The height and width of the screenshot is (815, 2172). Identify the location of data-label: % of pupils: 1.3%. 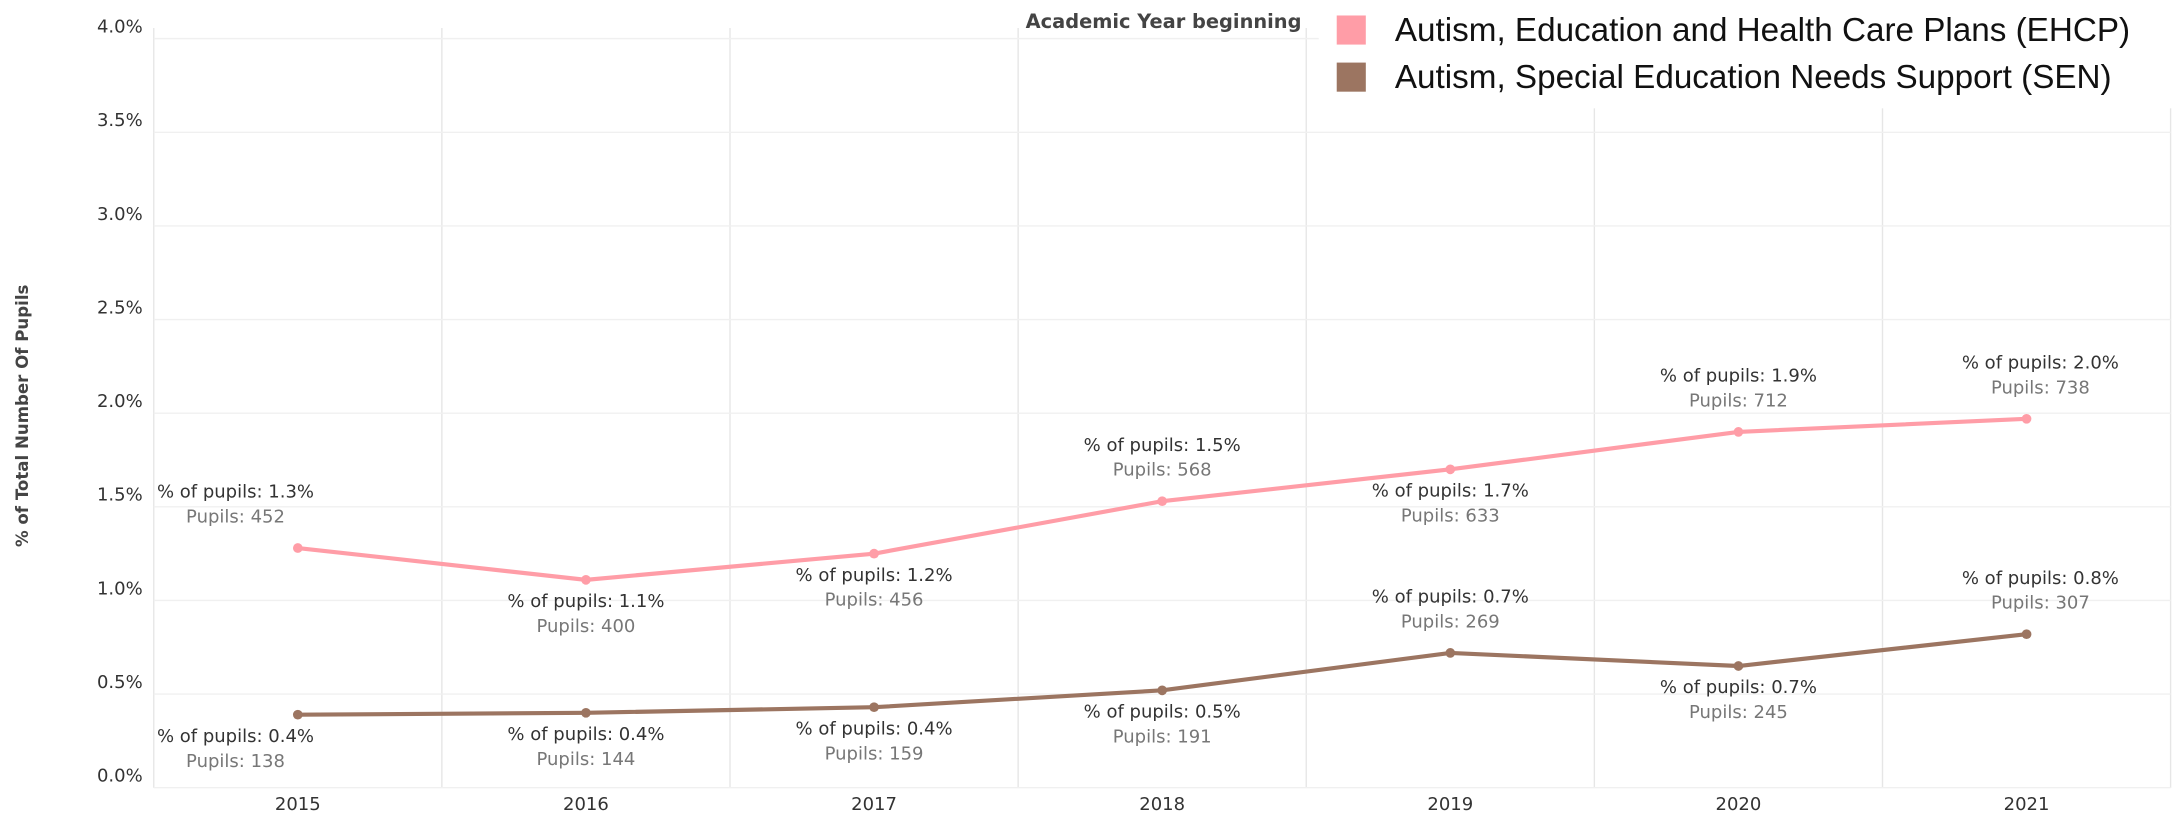
(235, 492).